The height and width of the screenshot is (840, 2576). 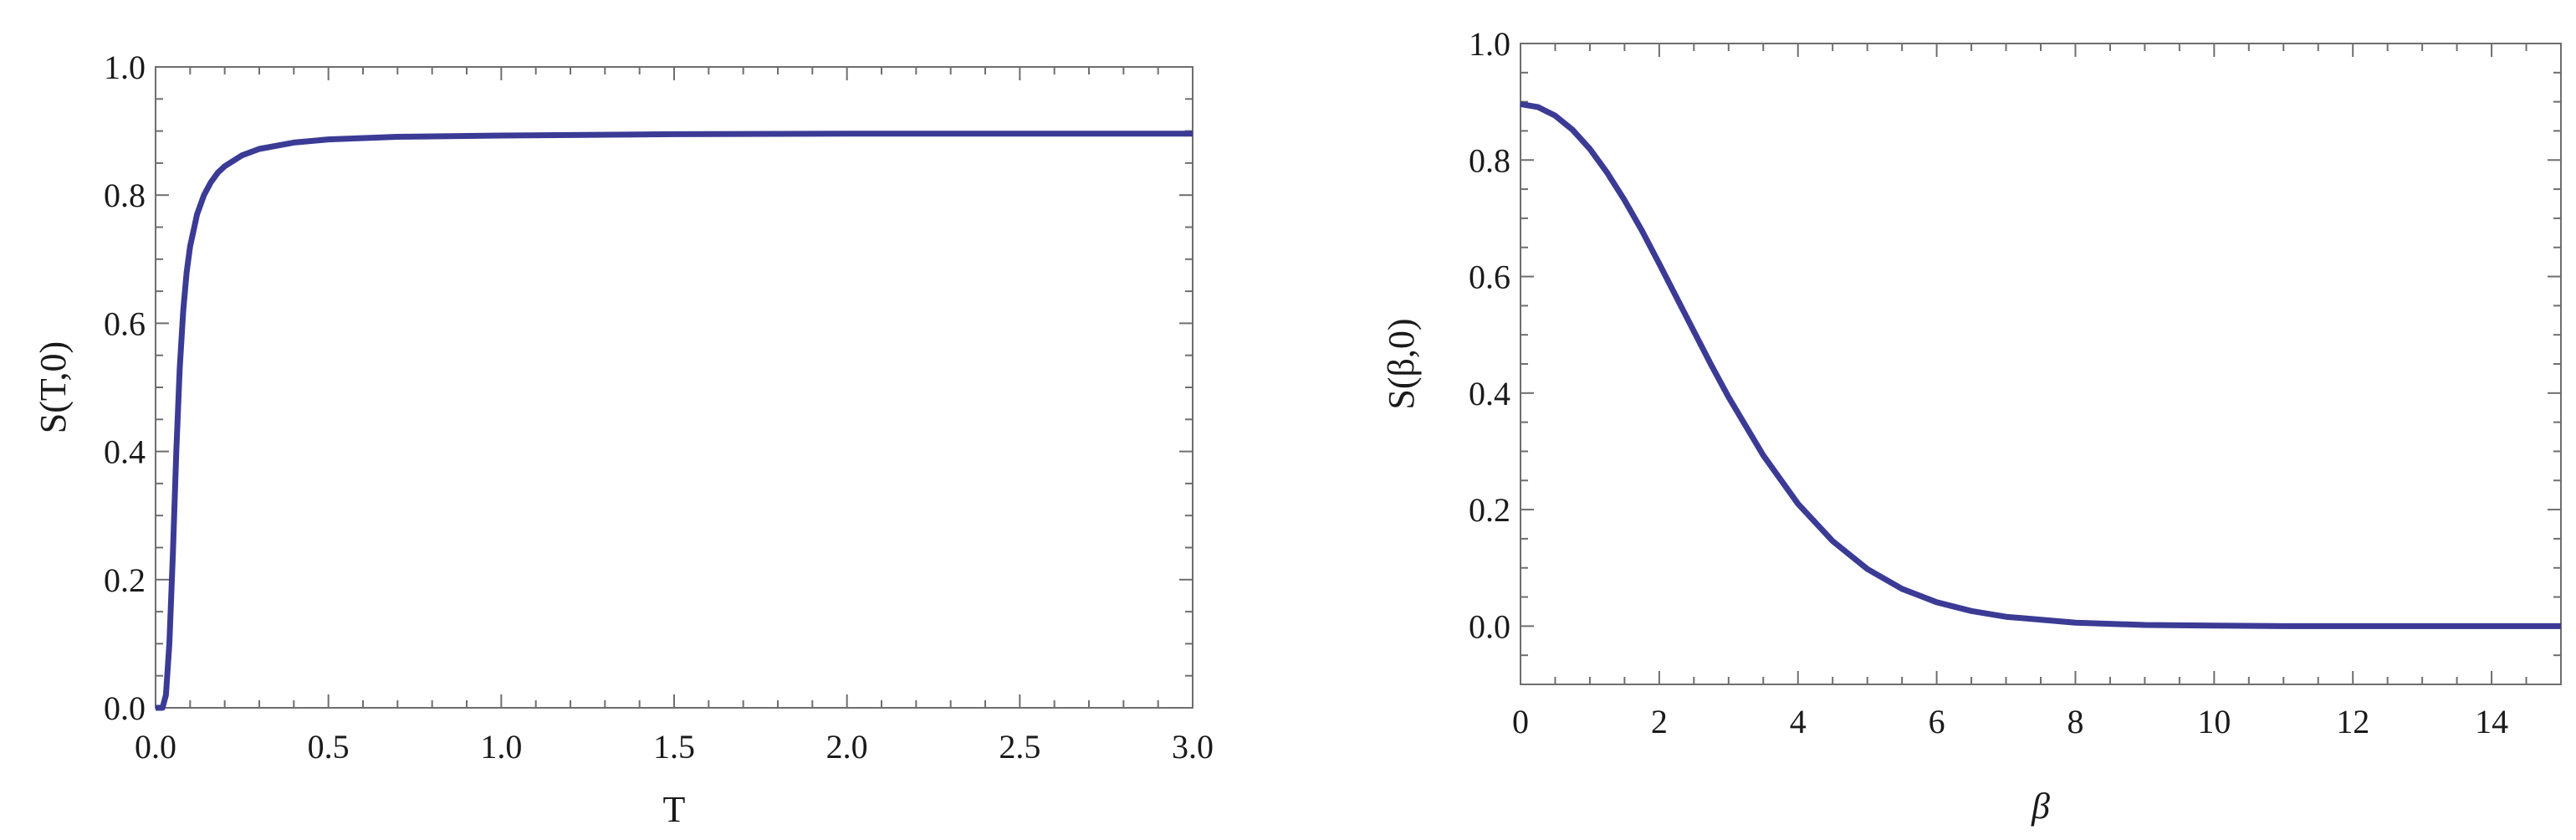 I want to click on x-tick-label: 12, so click(x=2352, y=721).